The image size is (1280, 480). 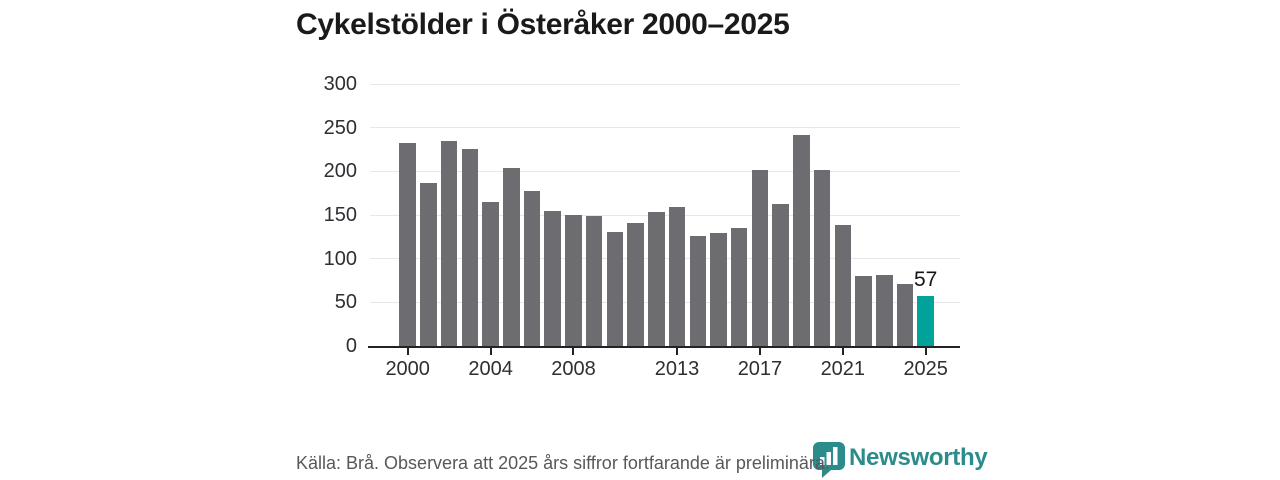 What do you see at coordinates (407, 369) in the screenshot?
I see `x-axis-label-2000: 2000` at bounding box center [407, 369].